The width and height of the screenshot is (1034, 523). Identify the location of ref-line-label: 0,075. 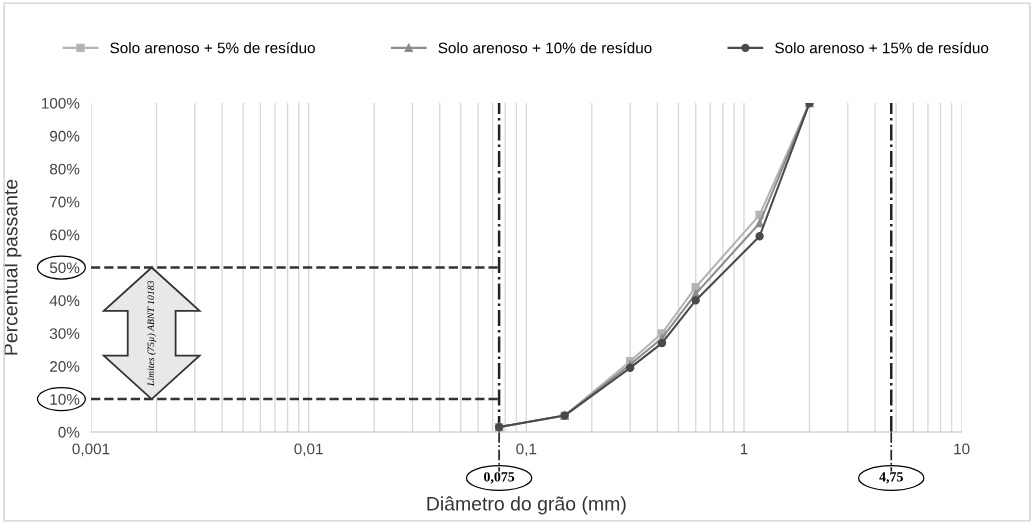
(499, 478).